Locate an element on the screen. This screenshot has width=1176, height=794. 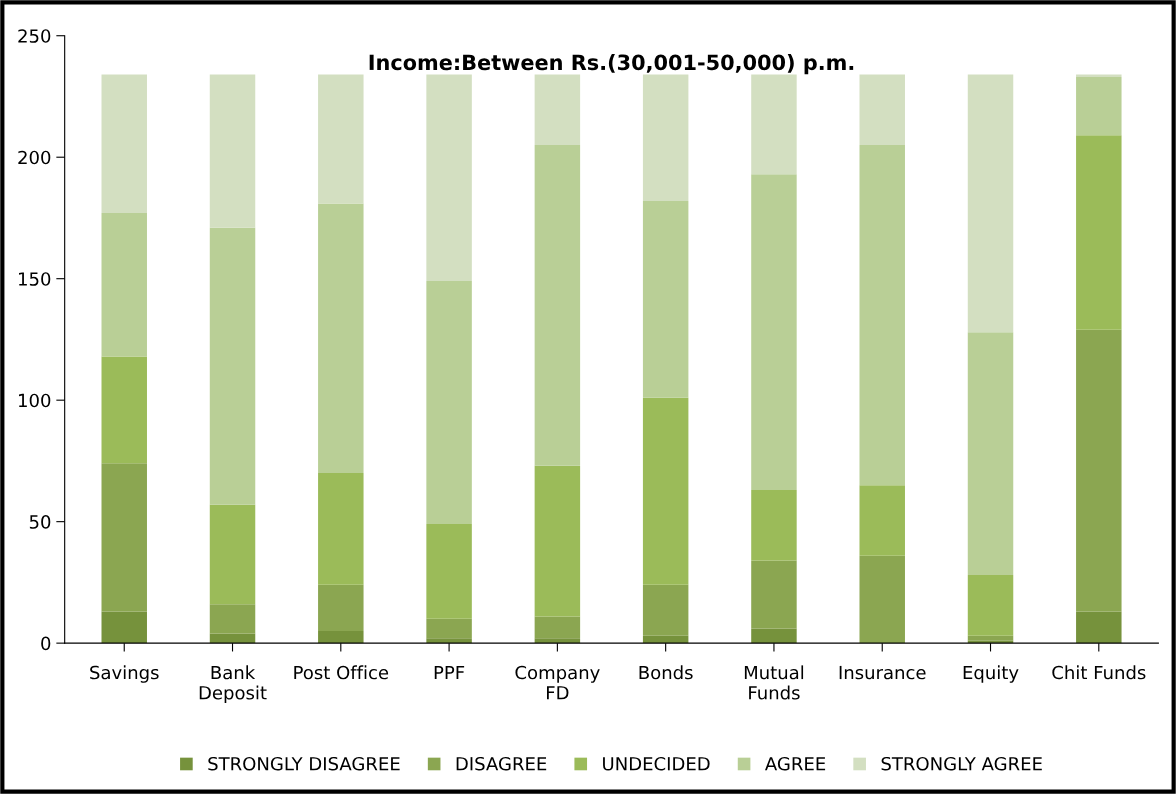
text: Income:Between Rs.(30,001-50,000) p.m. is located at coordinates (611, 64).